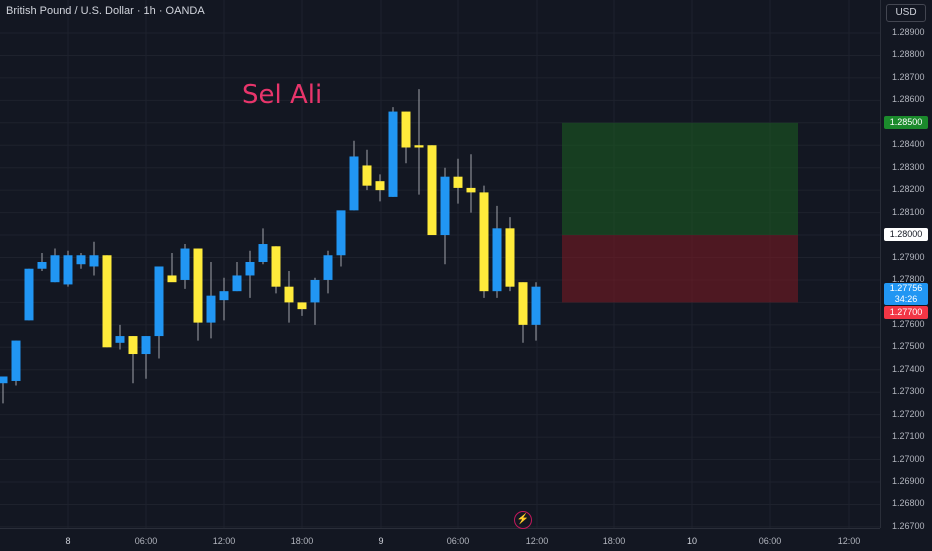 Image resolution: width=932 pixels, height=551 pixels. Describe the element at coordinates (906, 299) in the screenshot. I see `bar-countdown: 34:26` at that location.